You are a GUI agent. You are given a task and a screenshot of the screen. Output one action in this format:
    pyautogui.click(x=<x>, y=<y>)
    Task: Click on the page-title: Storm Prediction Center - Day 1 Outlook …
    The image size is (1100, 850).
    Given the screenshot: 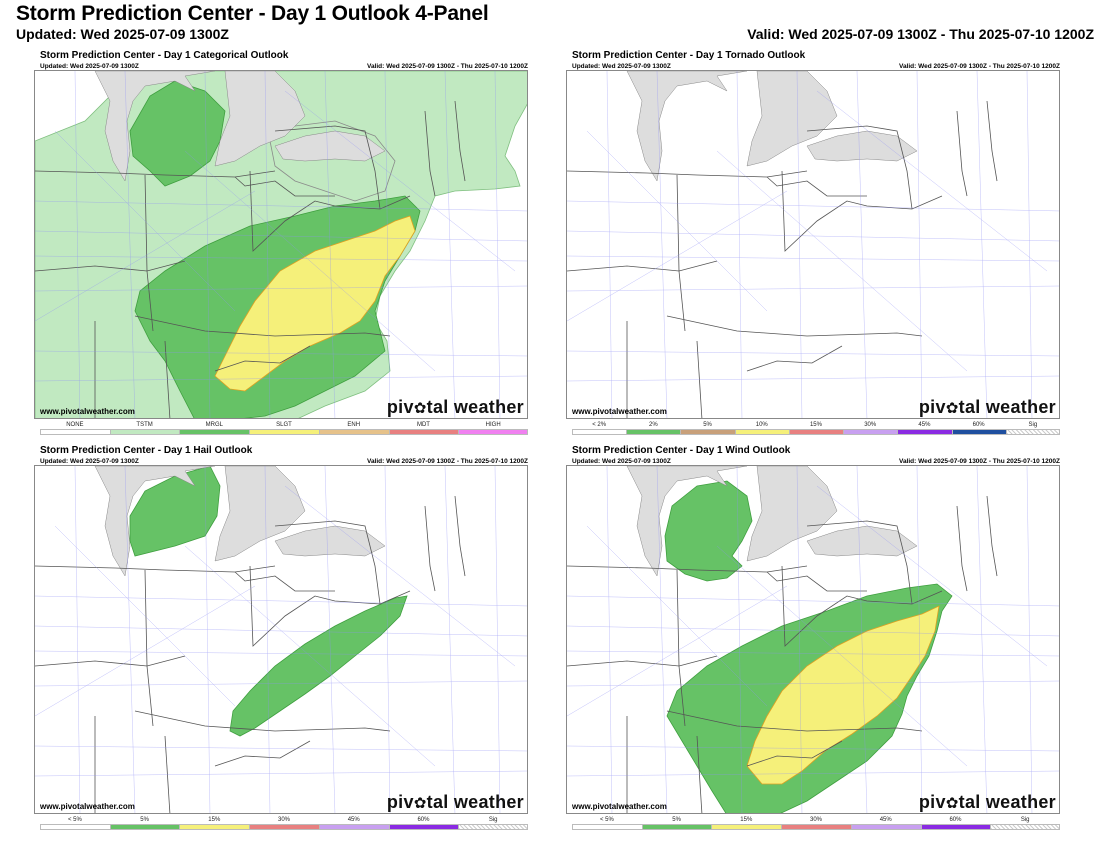 What is the action you would take?
    pyautogui.click(x=252, y=13)
    